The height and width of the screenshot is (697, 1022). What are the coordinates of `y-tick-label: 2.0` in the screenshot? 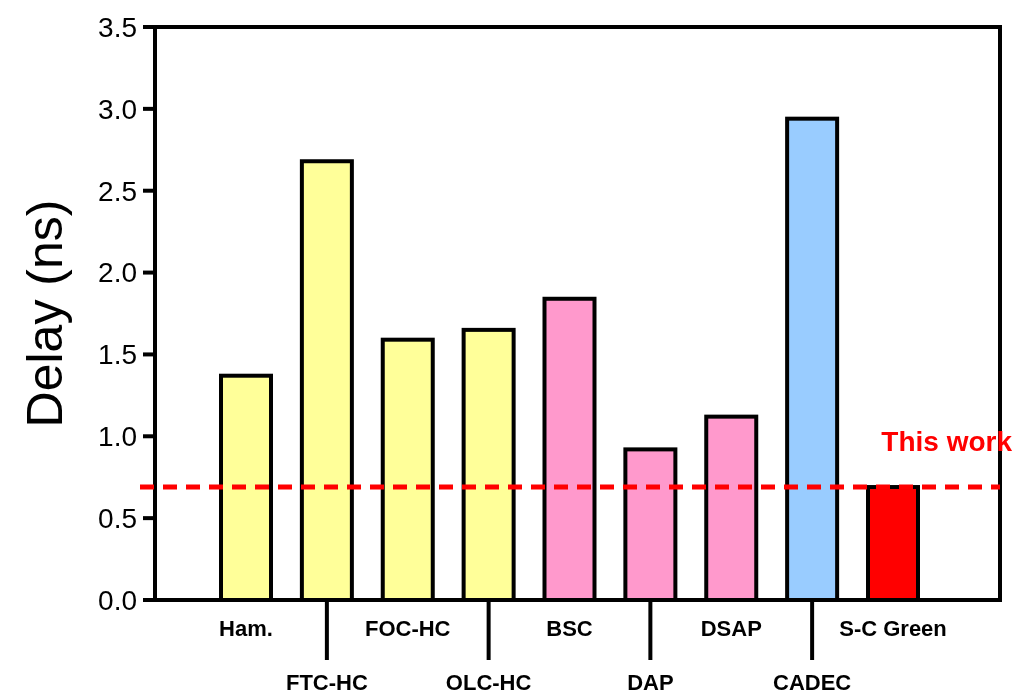 It's located at (117, 273).